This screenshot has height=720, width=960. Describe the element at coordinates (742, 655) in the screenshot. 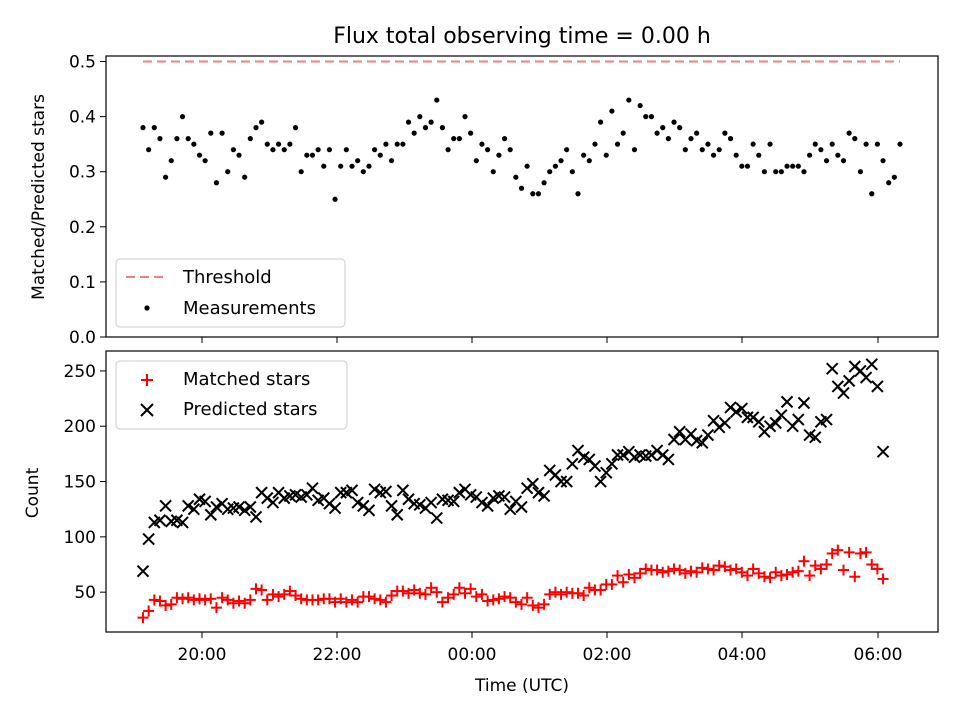

I see `x-tick-label: 04:00` at that location.